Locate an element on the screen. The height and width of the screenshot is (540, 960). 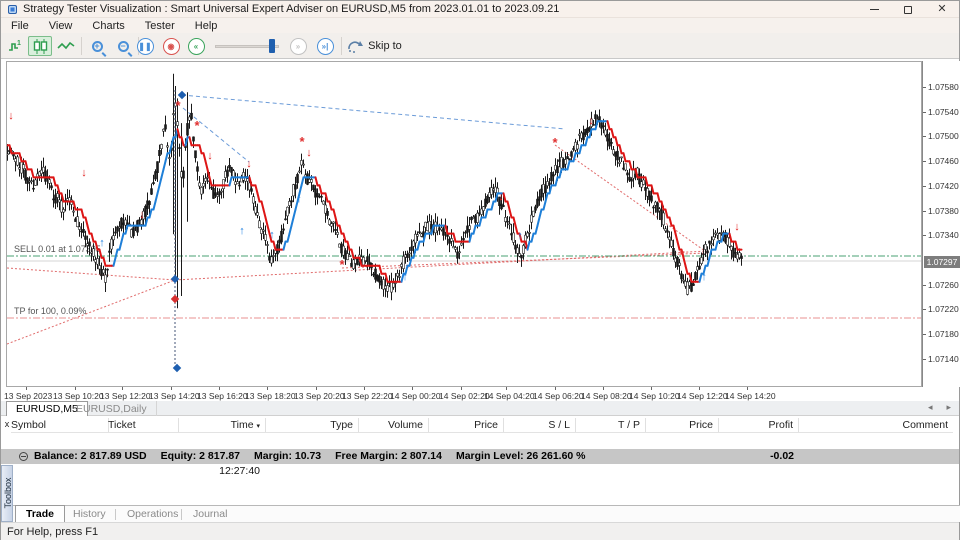
pause-icon: ❚❚ is located at coordinates (145, 46).